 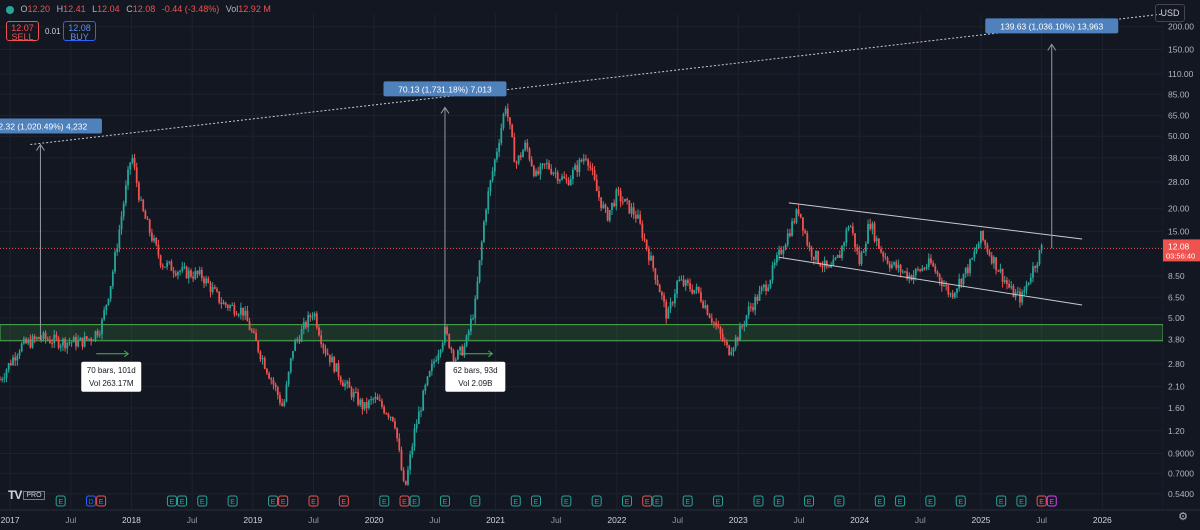 What do you see at coordinates (1179, 231) in the screenshot?
I see `price-tick-label: 15.00` at bounding box center [1179, 231].